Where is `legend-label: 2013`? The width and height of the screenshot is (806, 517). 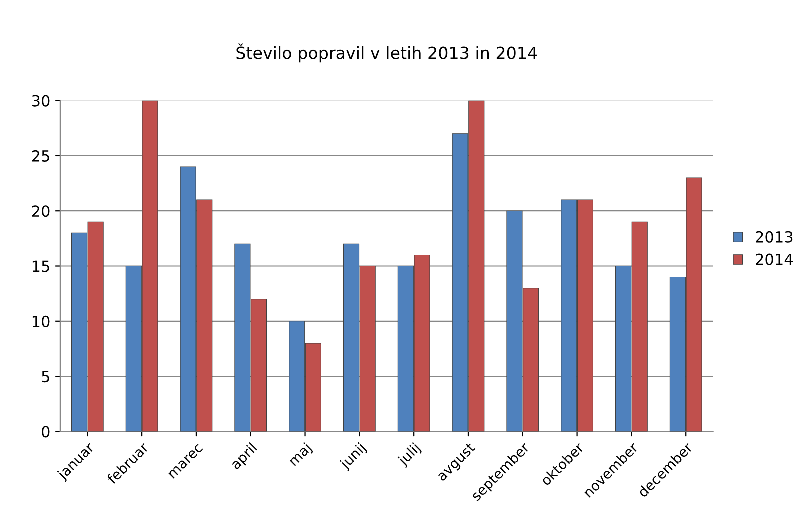
legend-label: 2013 is located at coordinates (774, 237).